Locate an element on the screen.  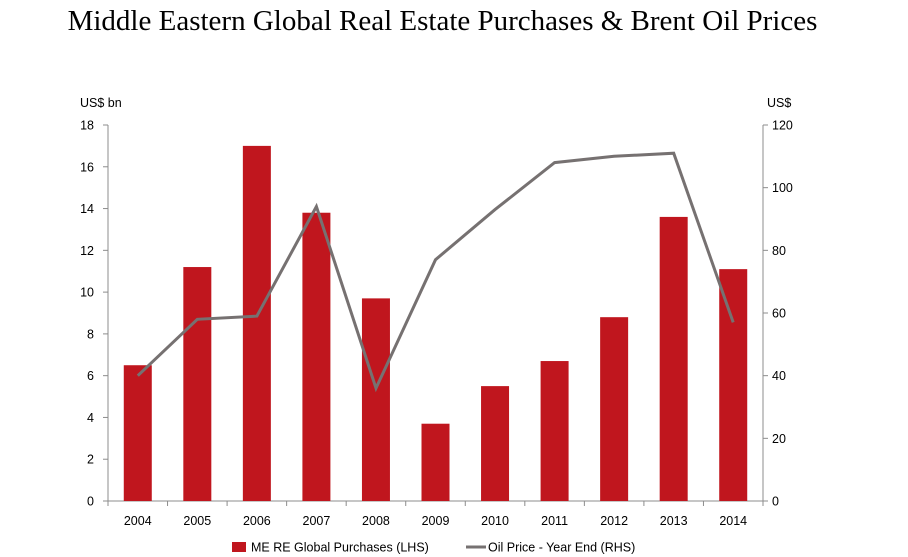
left-tick-label: 2 is located at coordinates (90, 460).